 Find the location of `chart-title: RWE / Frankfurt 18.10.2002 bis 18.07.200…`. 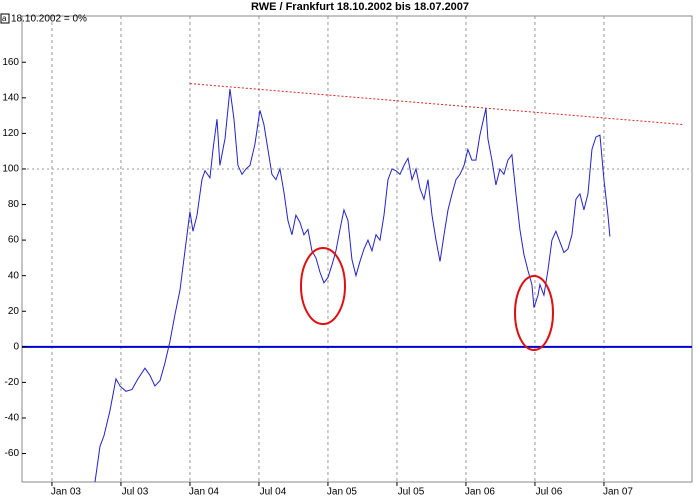

chart-title: RWE / Frankfurt 18.10.2002 bis 18.07.200… is located at coordinates (360, 7).